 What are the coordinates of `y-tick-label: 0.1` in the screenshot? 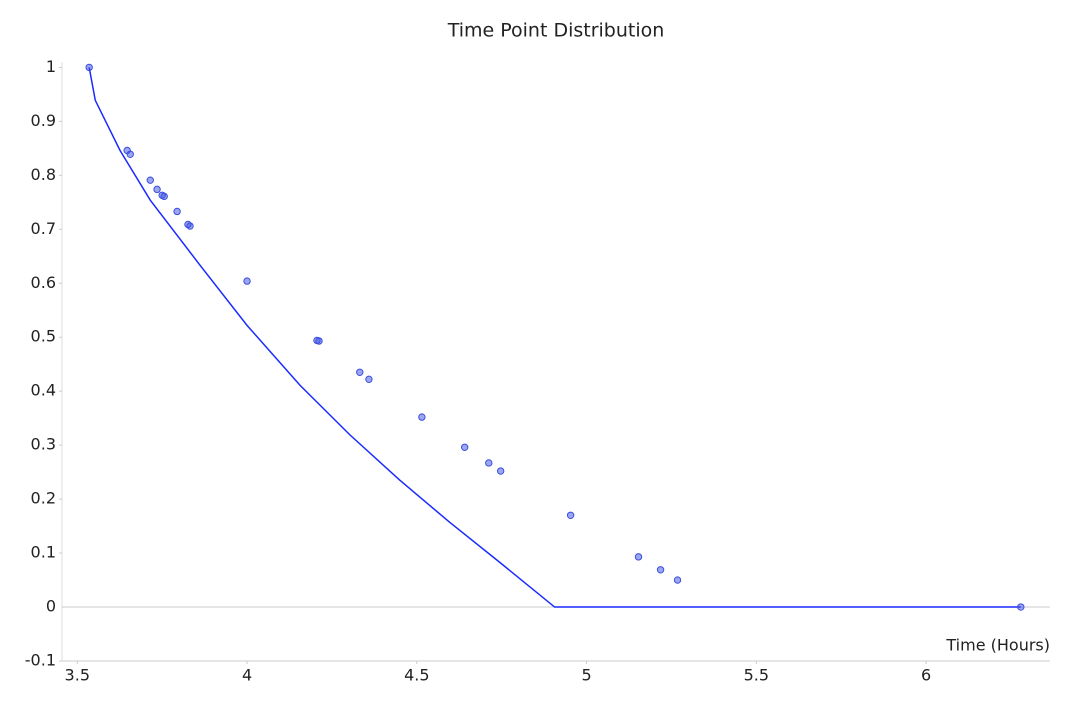 It's located at (43, 552).